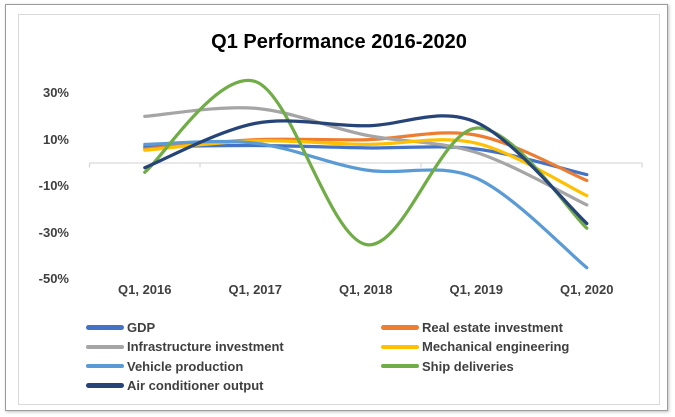 The width and height of the screenshot is (675, 417). I want to click on legend-item-vehicle-production: Vehicle production, so click(164, 366).